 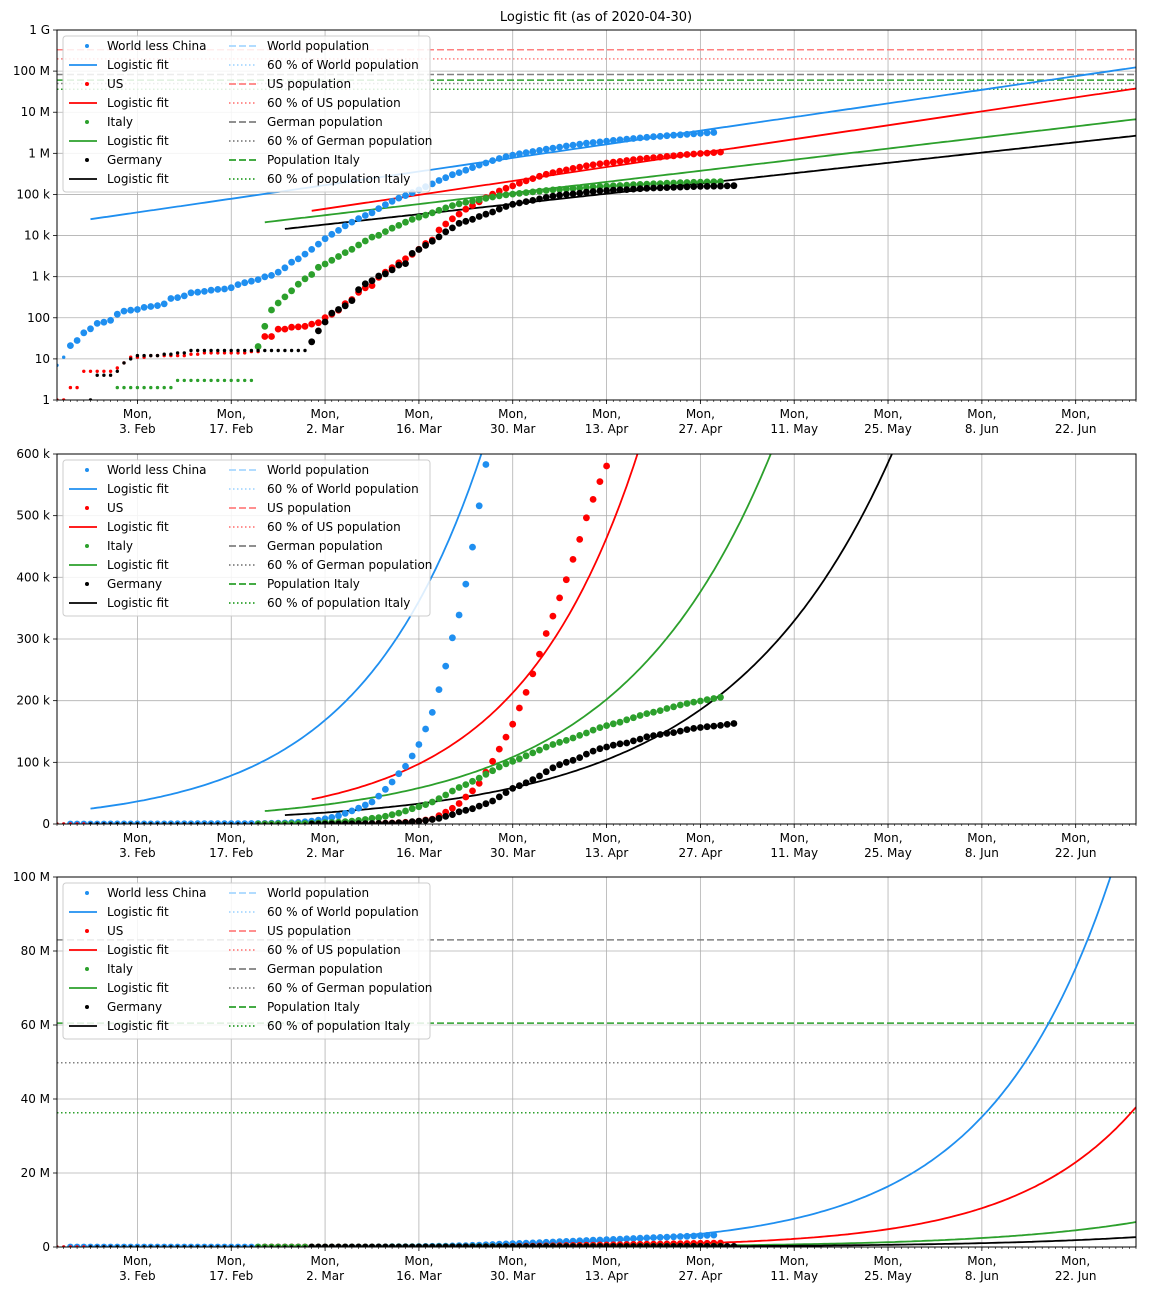 What do you see at coordinates (309, 84) in the screenshot?
I see `legend-label: US population` at bounding box center [309, 84].